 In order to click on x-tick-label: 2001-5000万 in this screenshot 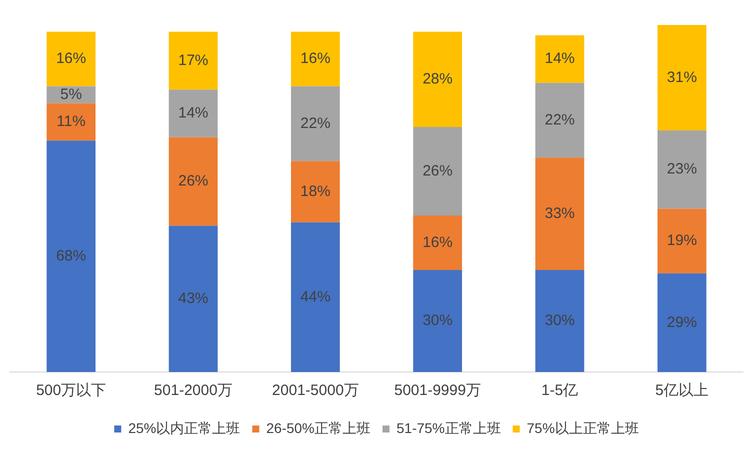, I will do `click(315, 391)`.